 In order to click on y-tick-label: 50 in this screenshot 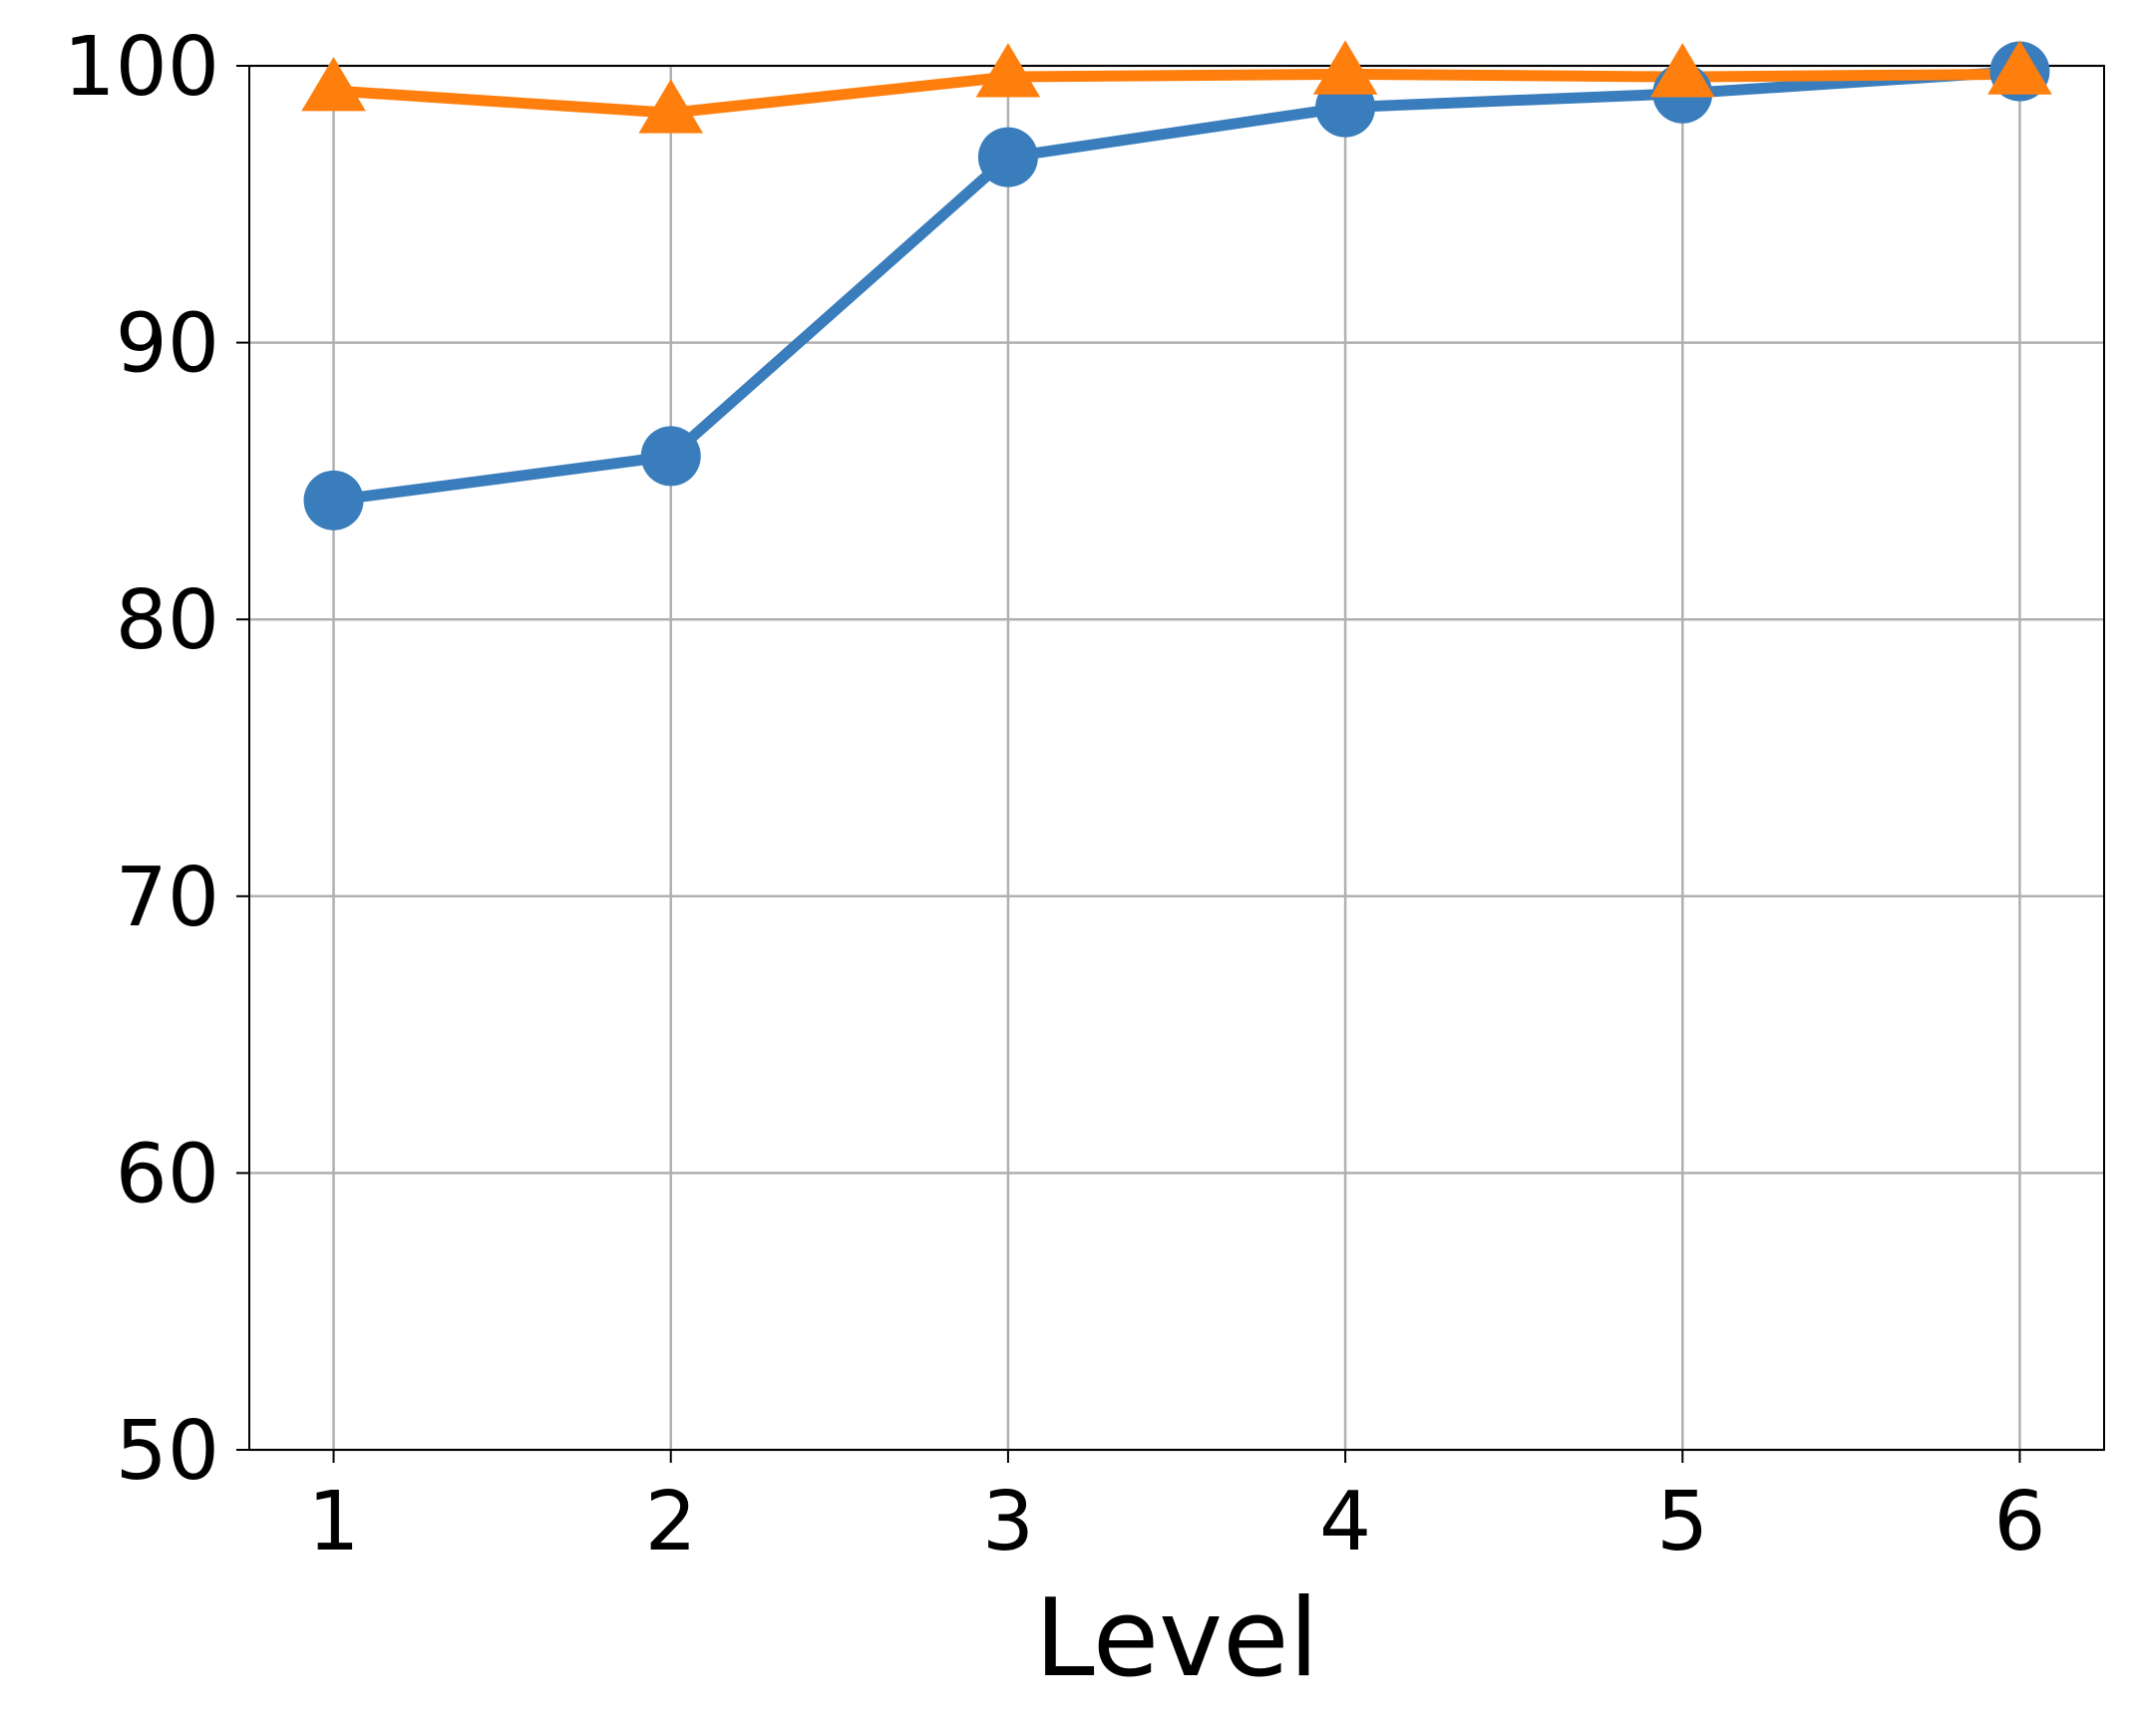, I will do `click(167, 1451)`.